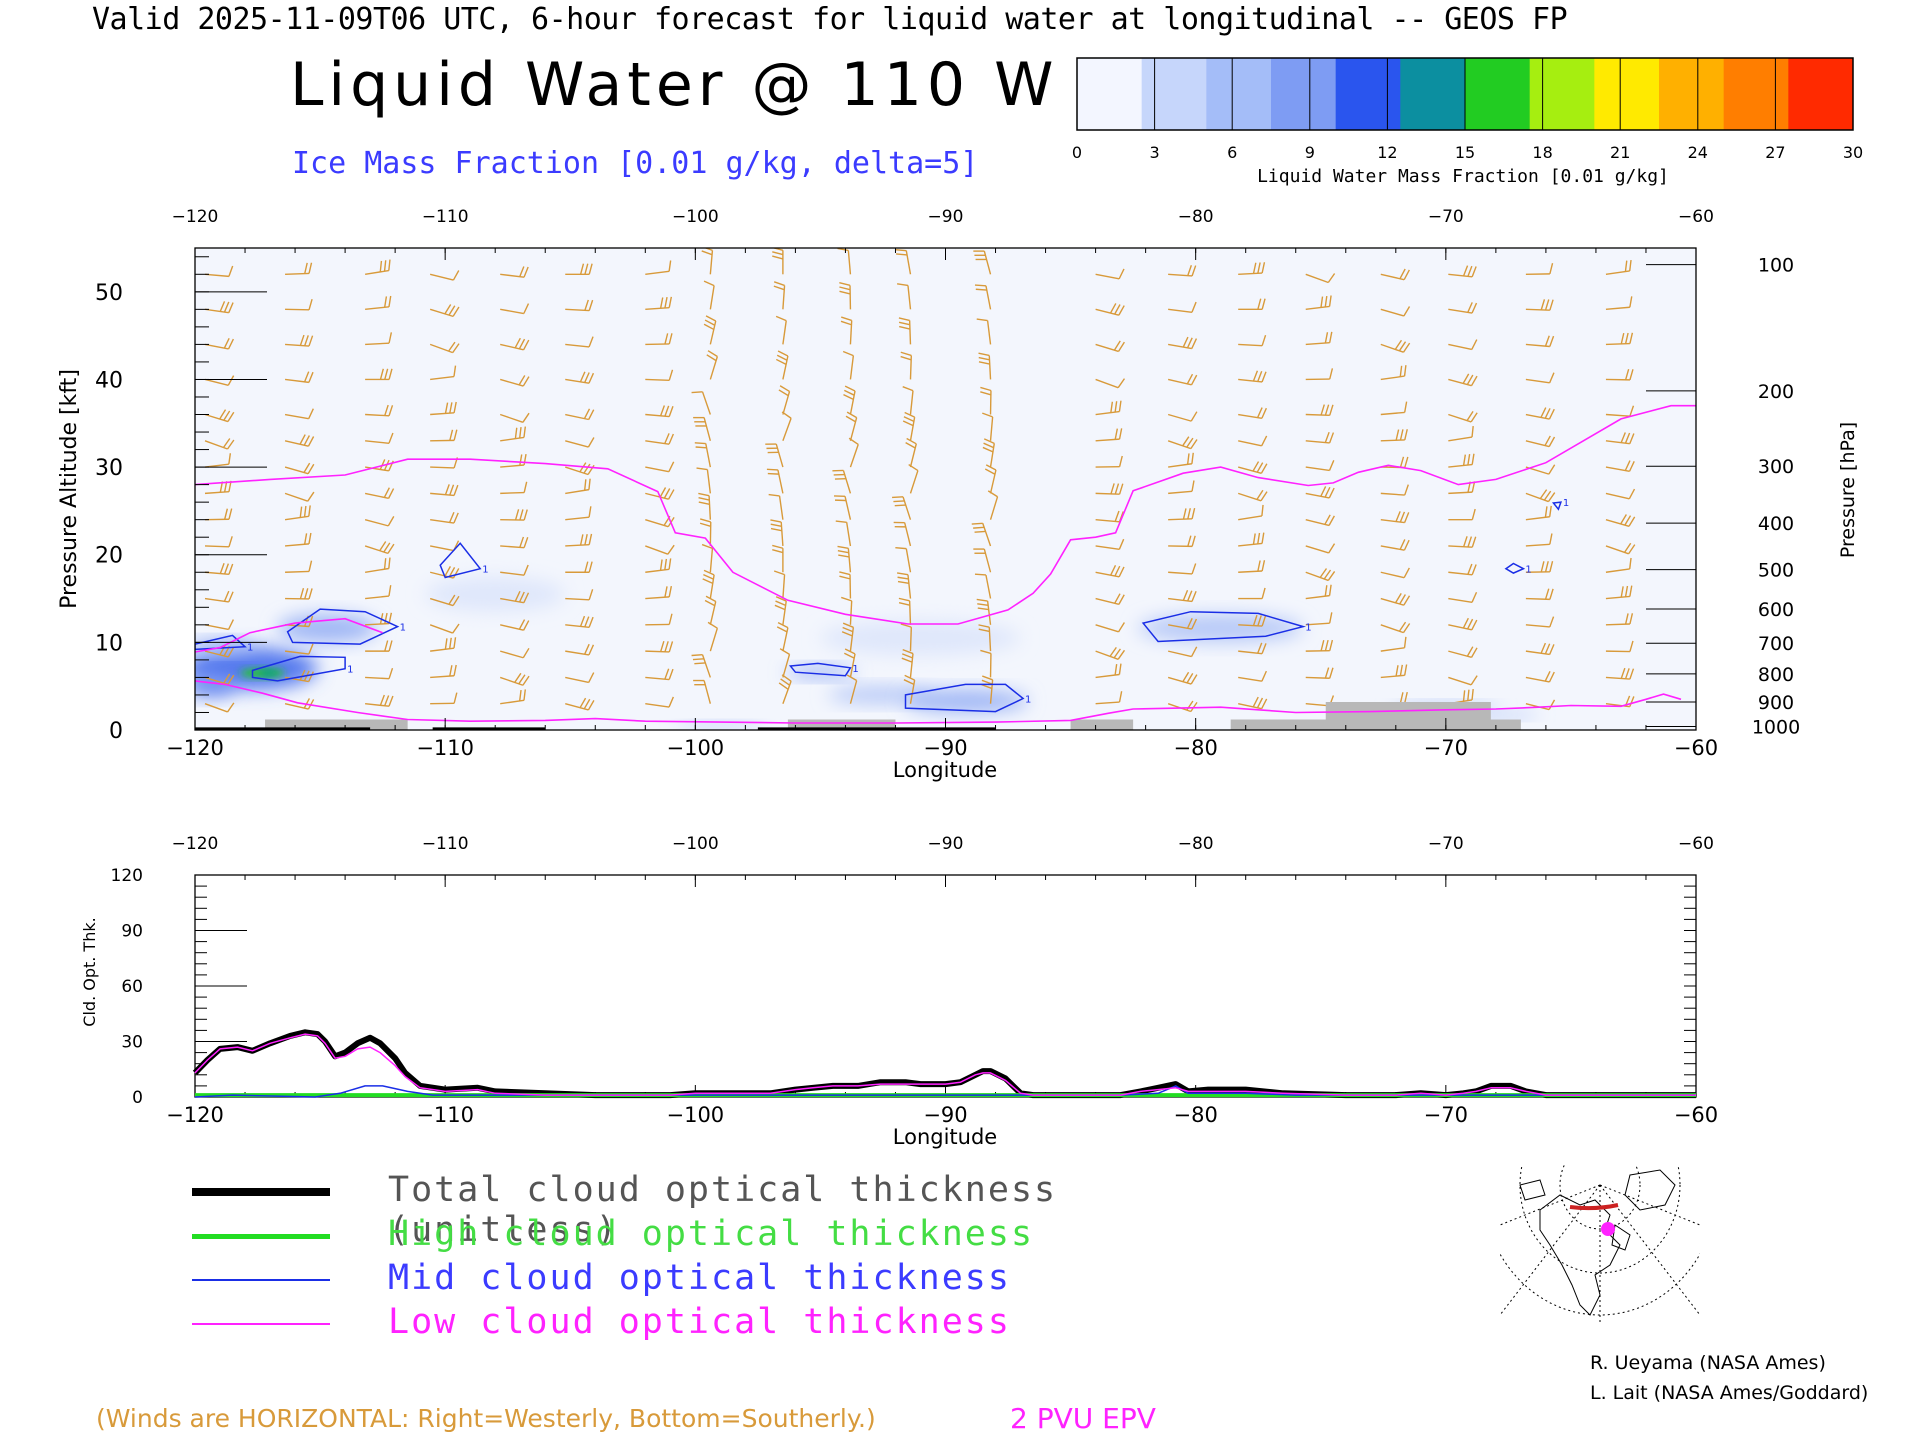 The width and height of the screenshot is (1920, 1440). Describe the element at coordinates (1776, 571) in the screenshot. I see `pressure-tick-label: 500` at that location.